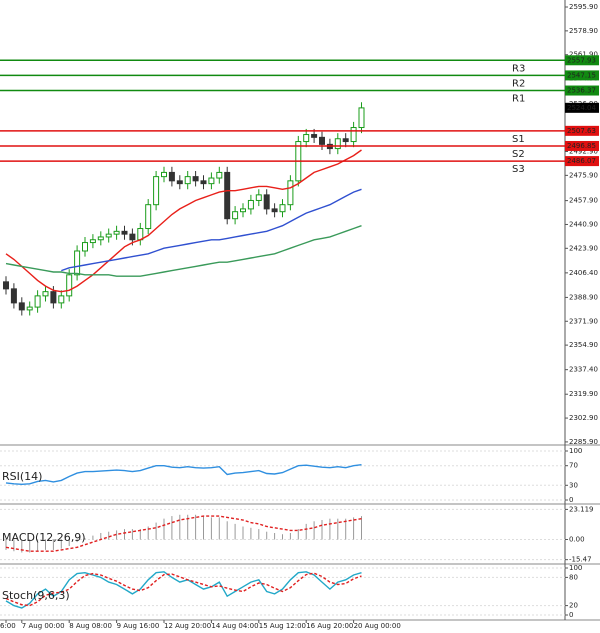 Image resolution: width=600 pixels, height=633 pixels. What do you see at coordinates (581, 60) in the screenshot?
I see `level-price: 2557.93` at bounding box center [581, 60].